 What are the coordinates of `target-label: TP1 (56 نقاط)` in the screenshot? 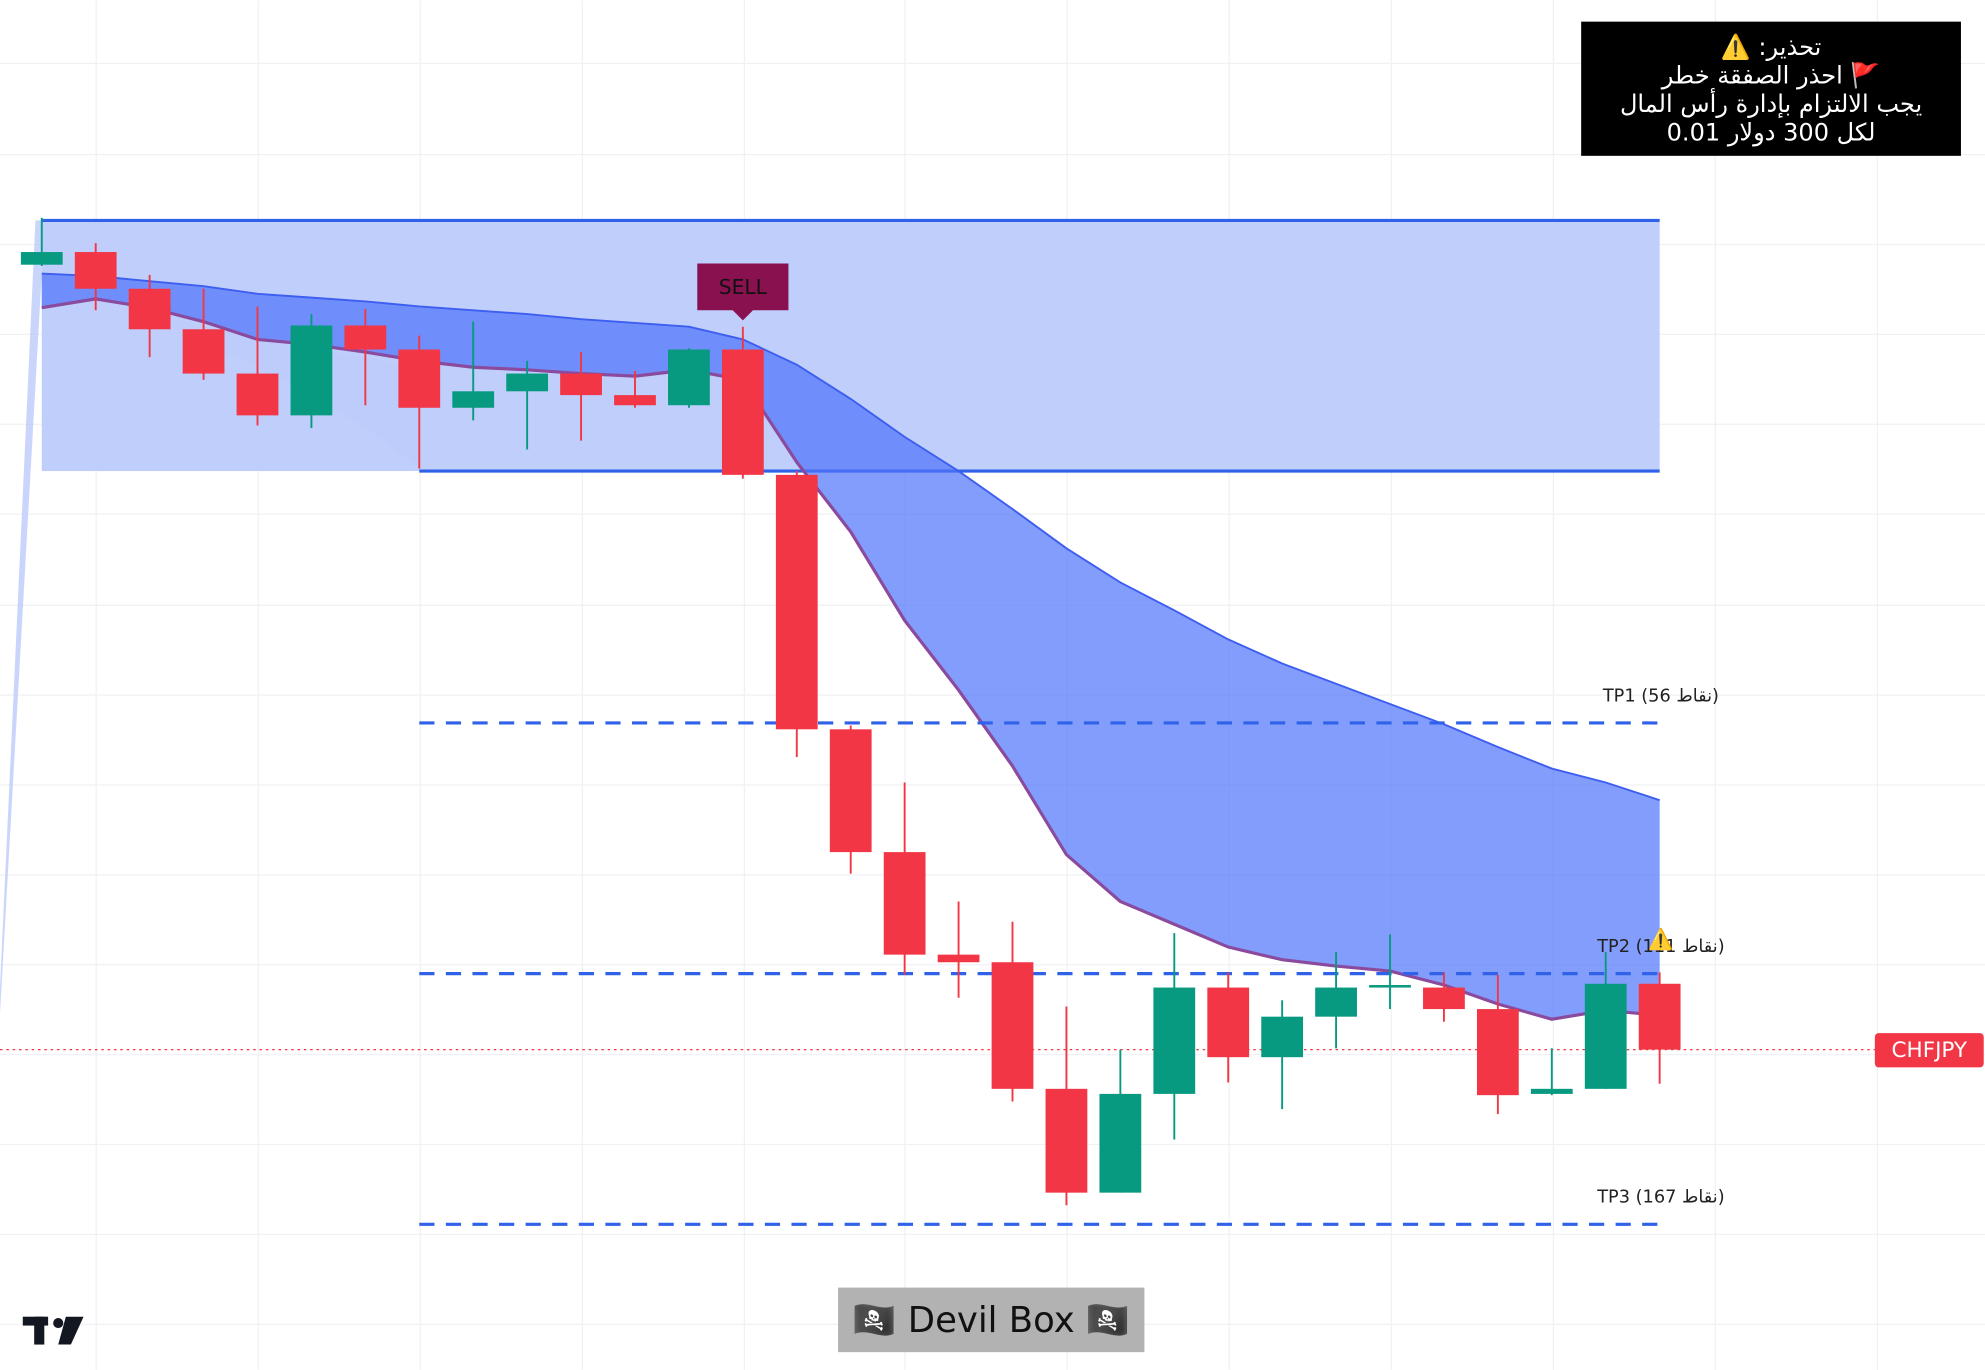 It's located at (1660, 696).